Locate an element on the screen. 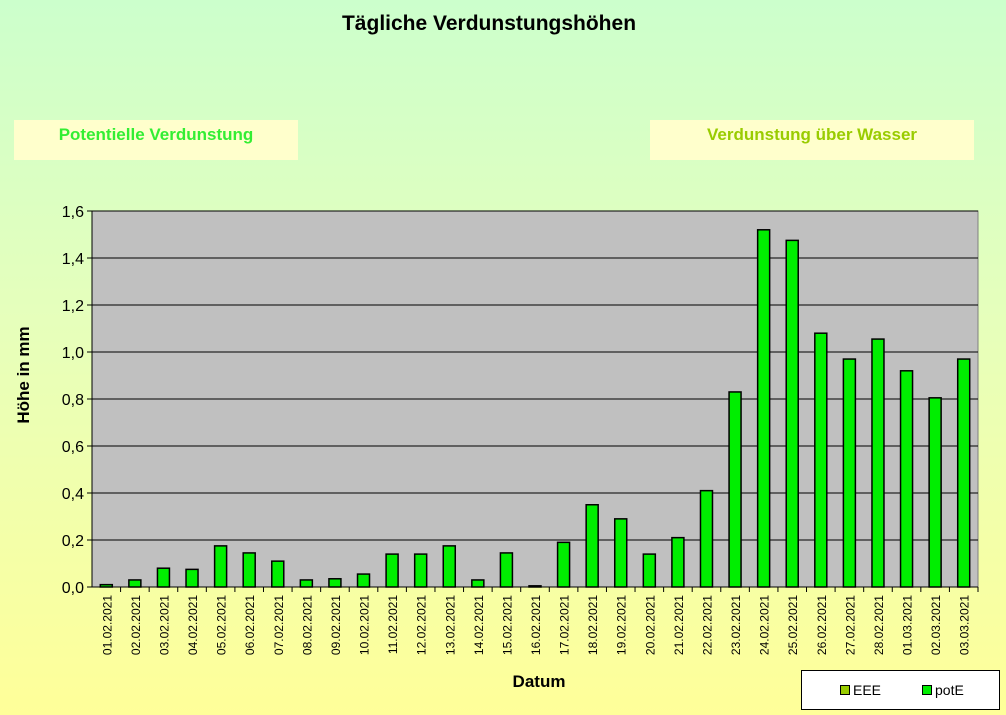  x-tick-label: 19.02.2021 is located at coordinates (622, 625).